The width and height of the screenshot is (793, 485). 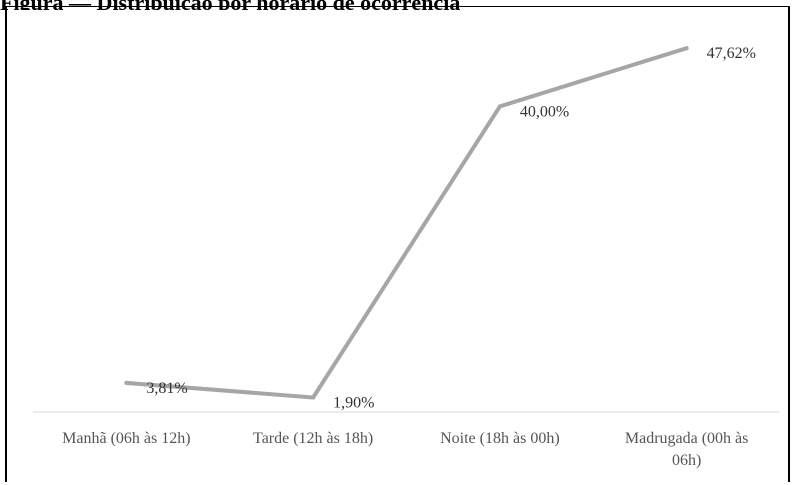 What do you see at coordinates (500, 438) in the screenshot?
I see `x-tick-label: Noite (18h às 00h)` at bounding box center [500, 438].